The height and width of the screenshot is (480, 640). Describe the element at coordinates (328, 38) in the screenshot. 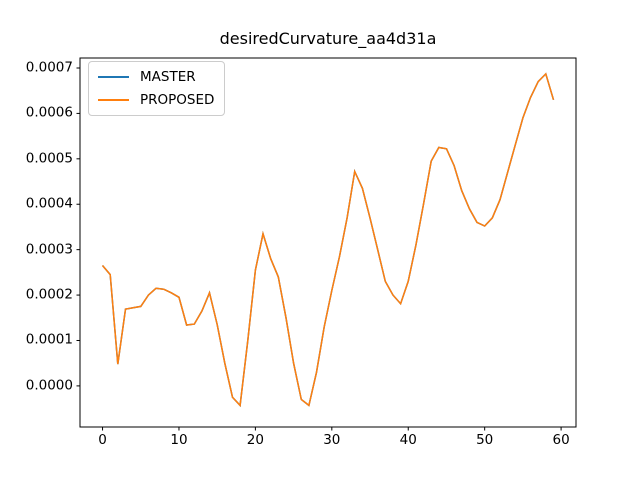

I see `chart-title: desiredCurvature_aa4d31a` at that location.